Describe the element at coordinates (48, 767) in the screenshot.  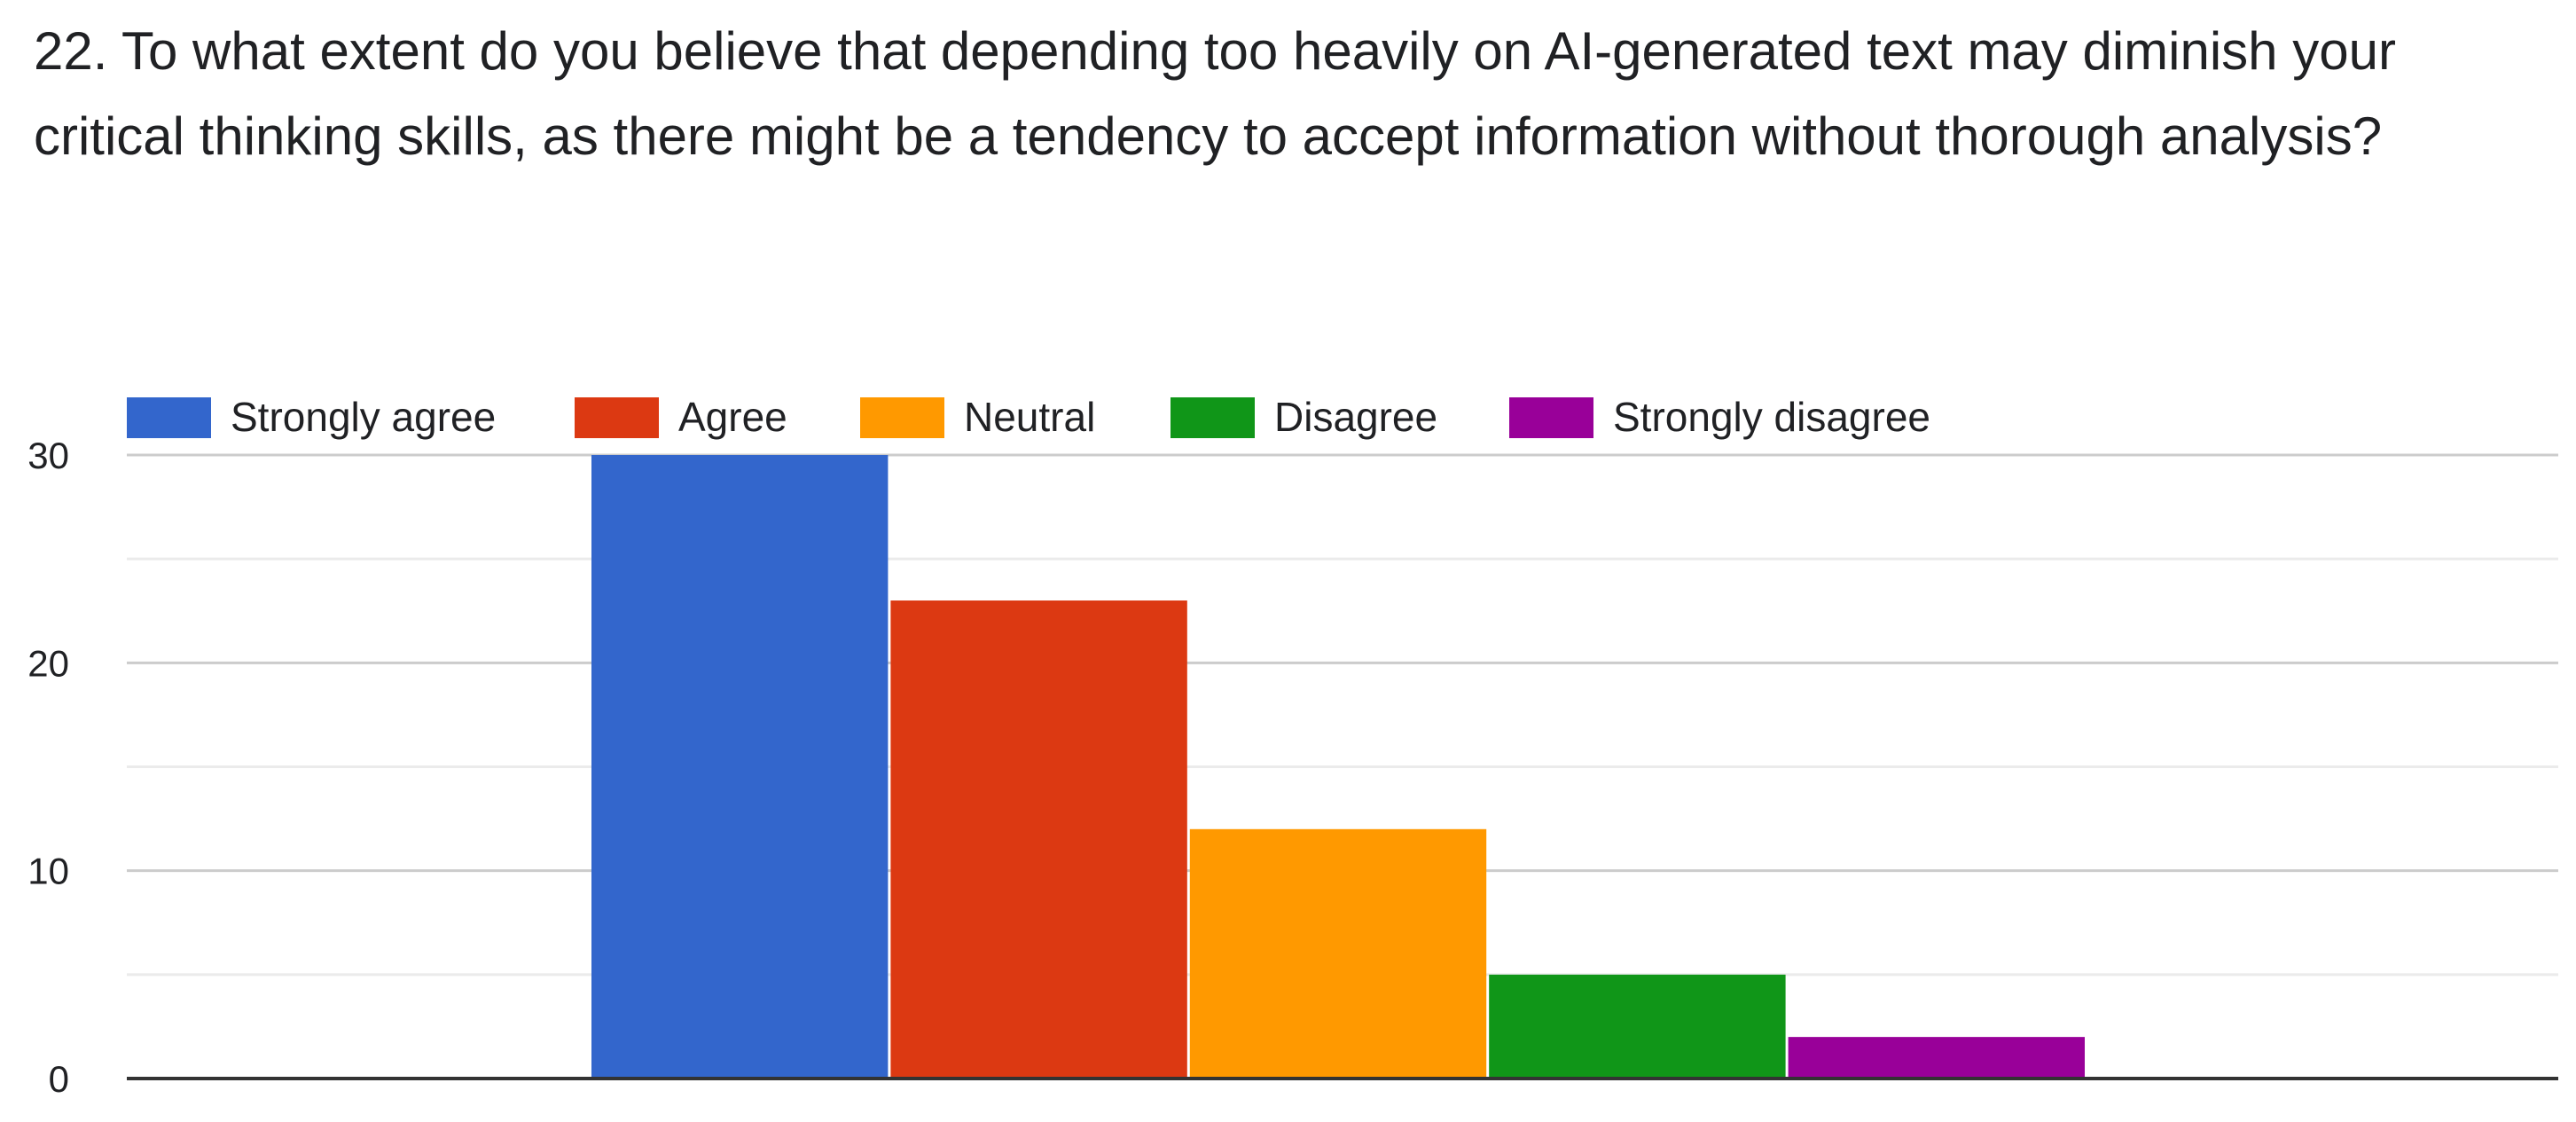
I see `y-axis-ticks: 0 10 20 30` at that location.